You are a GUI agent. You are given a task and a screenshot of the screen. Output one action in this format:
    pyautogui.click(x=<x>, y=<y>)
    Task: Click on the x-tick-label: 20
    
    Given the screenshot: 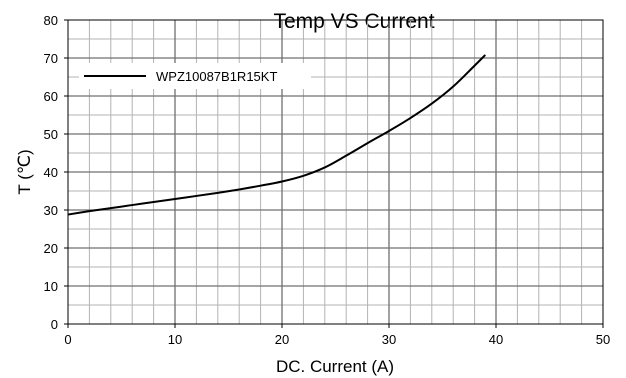 What is the action you would take?
    pyautogui.click(x=282, y=339)
    